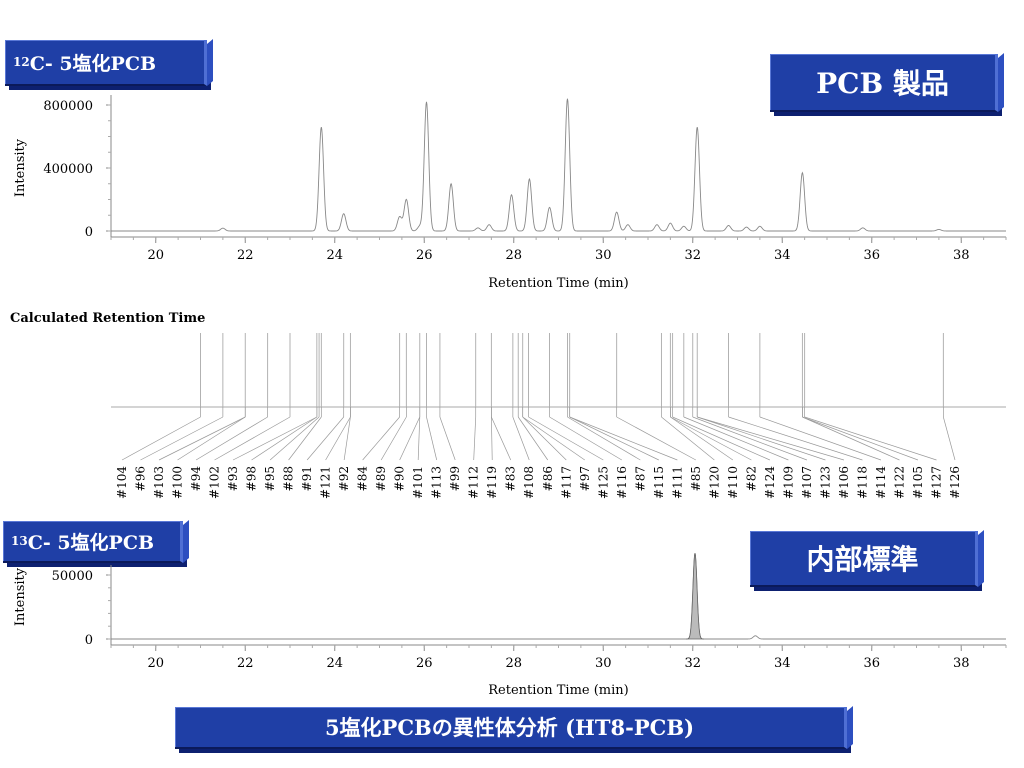 The width and height of the screenshot is (1024, 768). I want to click on isomer-label: #98, so click(252, 478).